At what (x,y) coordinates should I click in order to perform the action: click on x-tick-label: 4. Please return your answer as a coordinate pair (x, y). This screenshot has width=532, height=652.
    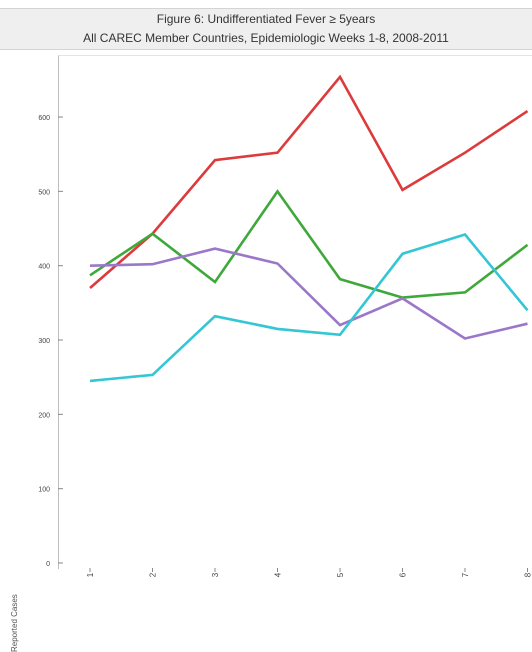
    Looking at the image, I should click on (278, 574).